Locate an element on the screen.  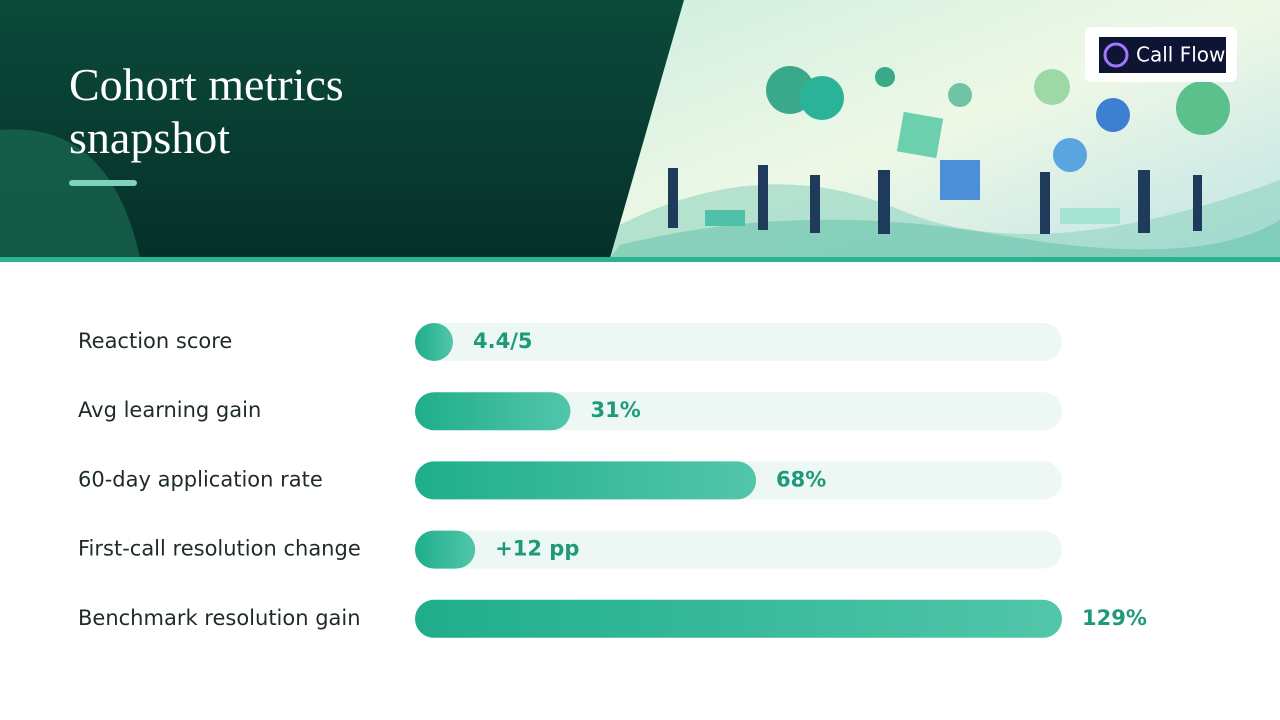
header-decoration is located at coordinates (70, 193).